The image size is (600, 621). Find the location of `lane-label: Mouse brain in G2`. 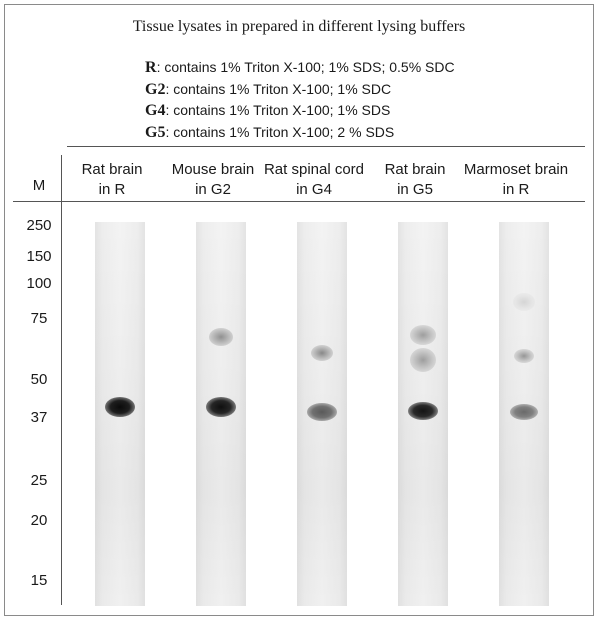

lane-label: Mouse brain in G2 is located at coordinates (213, 180).